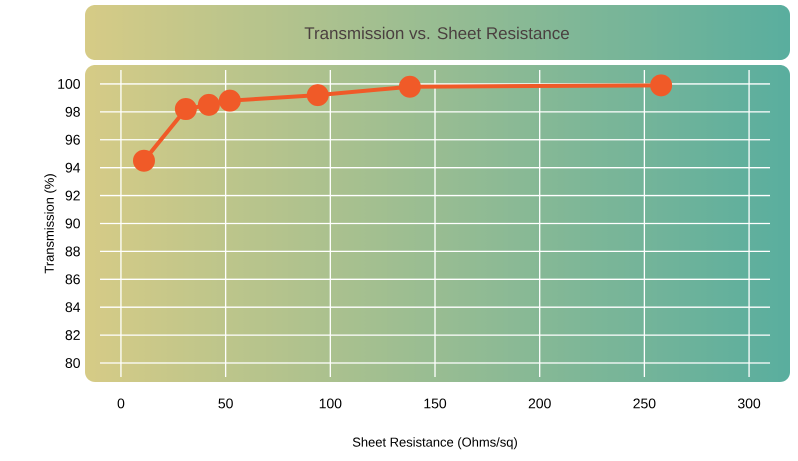  What do you see at coordinates (73, 363) in the screenshot?
I see `y-tick-label: 80` at bounding box center [73, 363].